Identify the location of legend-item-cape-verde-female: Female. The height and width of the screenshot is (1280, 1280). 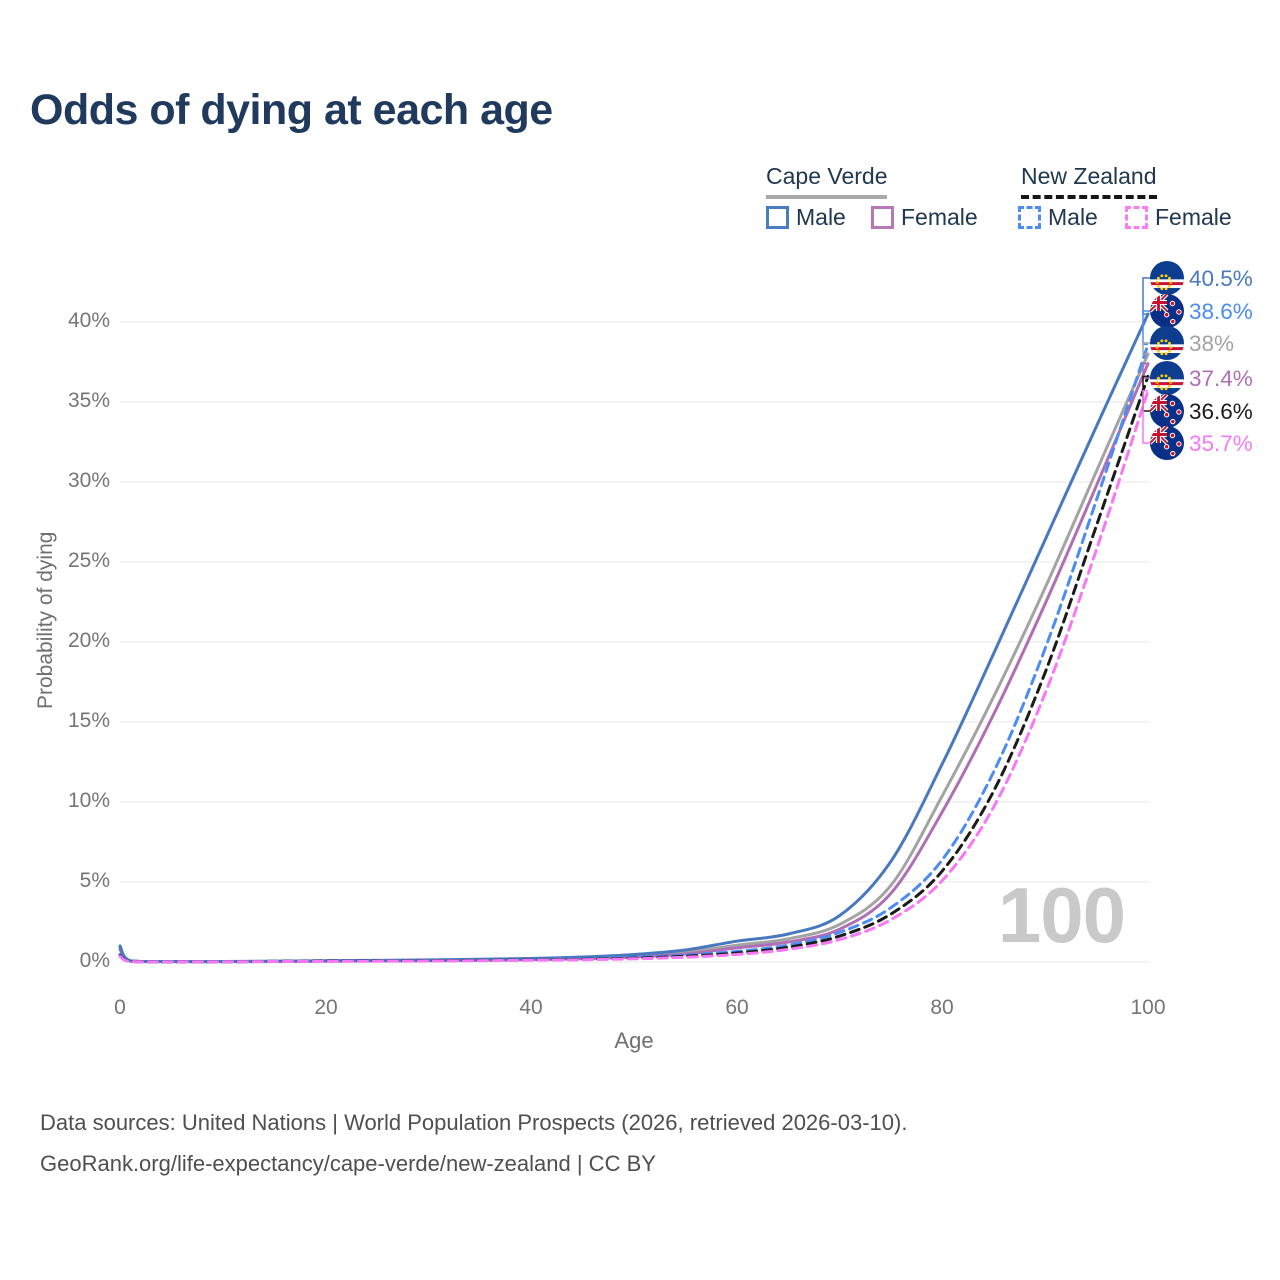
(924, 217).